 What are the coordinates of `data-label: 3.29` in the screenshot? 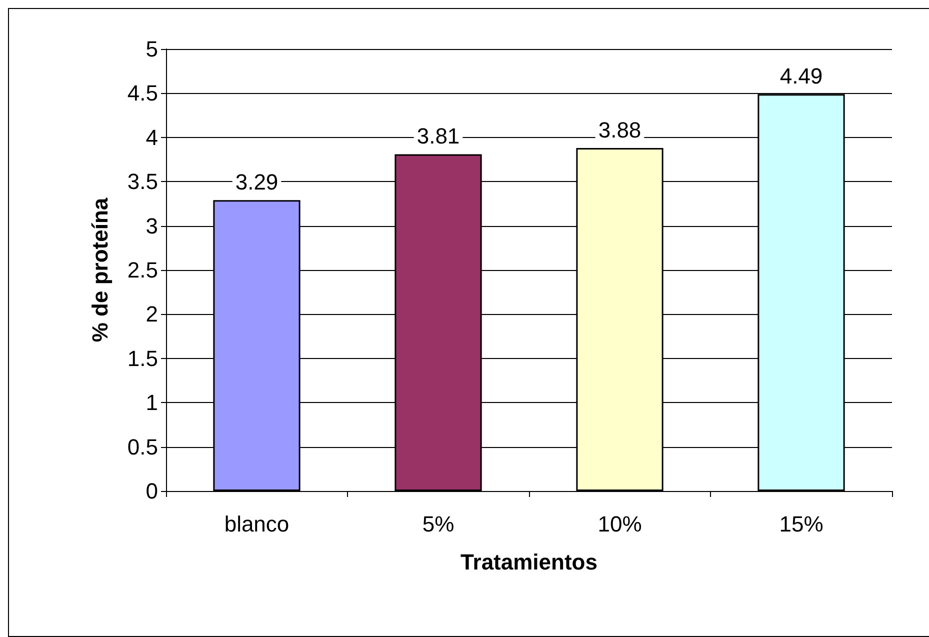 It's located at (256, 182).